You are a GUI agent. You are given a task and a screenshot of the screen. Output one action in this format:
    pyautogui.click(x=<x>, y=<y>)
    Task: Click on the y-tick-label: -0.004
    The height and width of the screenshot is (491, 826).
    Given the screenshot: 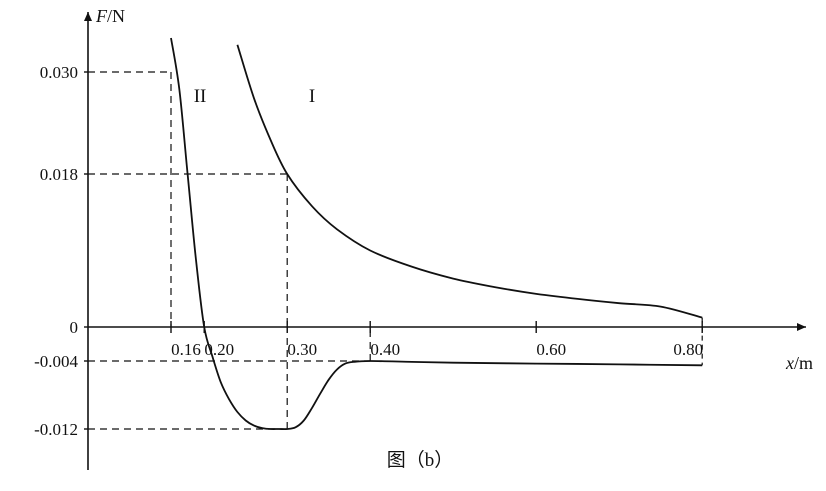 What is the action you would take?
    pyautogui.click(x=56, y=361)
    